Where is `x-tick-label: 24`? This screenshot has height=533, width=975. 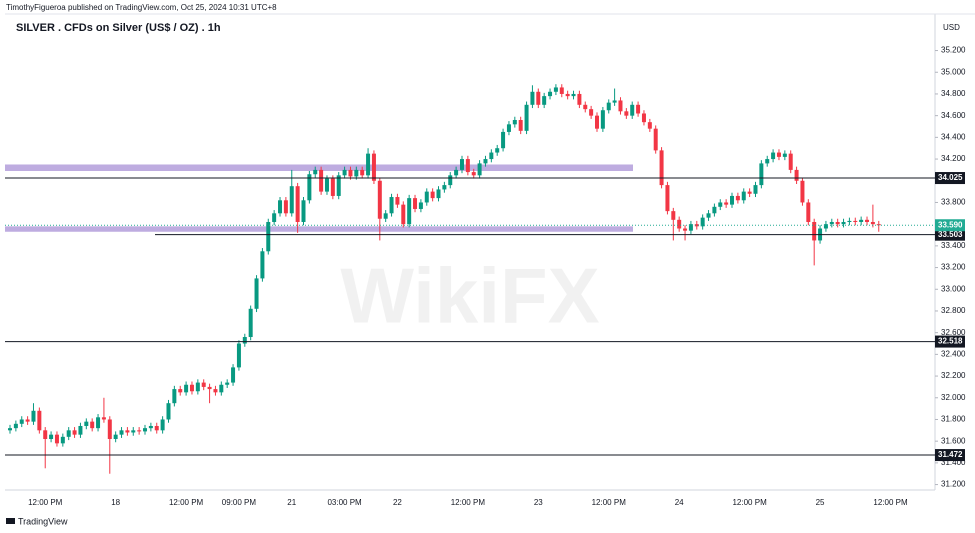 x-tick-label: 24 is located at coordinates (679, 502).